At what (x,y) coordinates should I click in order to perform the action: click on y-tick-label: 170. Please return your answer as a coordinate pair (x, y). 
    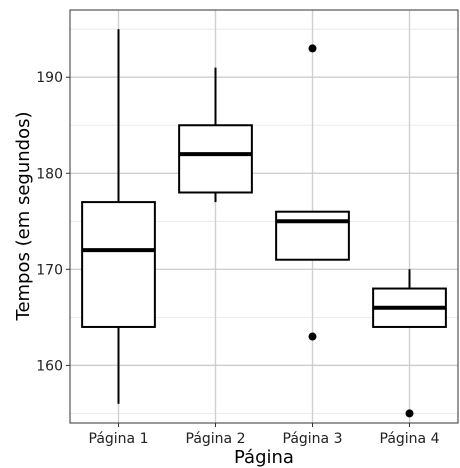
    Looking at the image, I should click on (49, 270).